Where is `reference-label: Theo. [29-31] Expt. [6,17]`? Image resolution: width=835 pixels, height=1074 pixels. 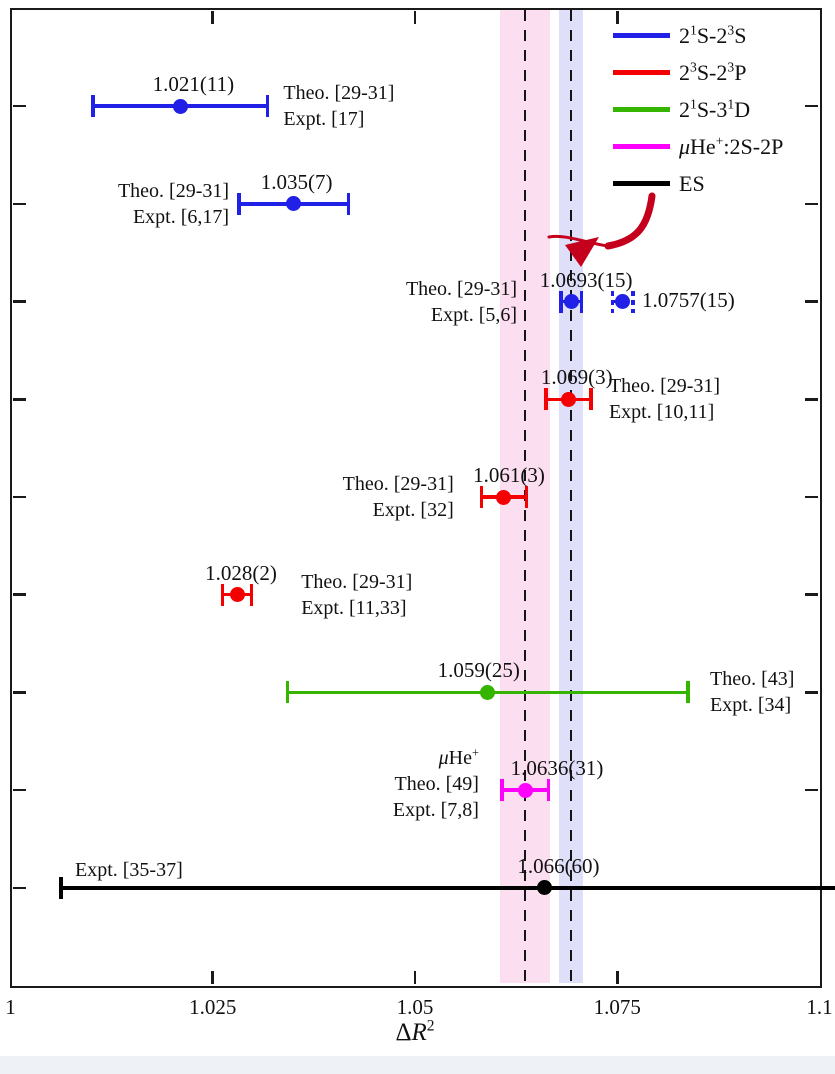 reference-label: Theo. [29-31] Expt. [6,17] is located at coordinates (173, 204).